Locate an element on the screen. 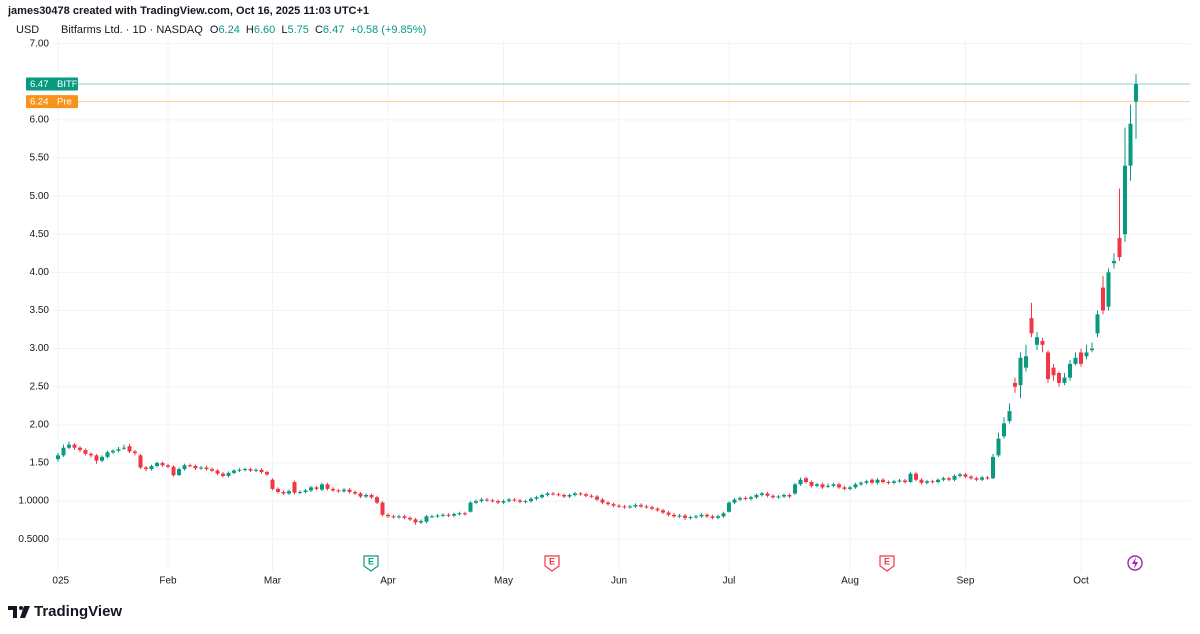 The height and width of the screenshot is (634, 1200). change: +0.58 (+9.85%) is located at coordinates (388, 30).